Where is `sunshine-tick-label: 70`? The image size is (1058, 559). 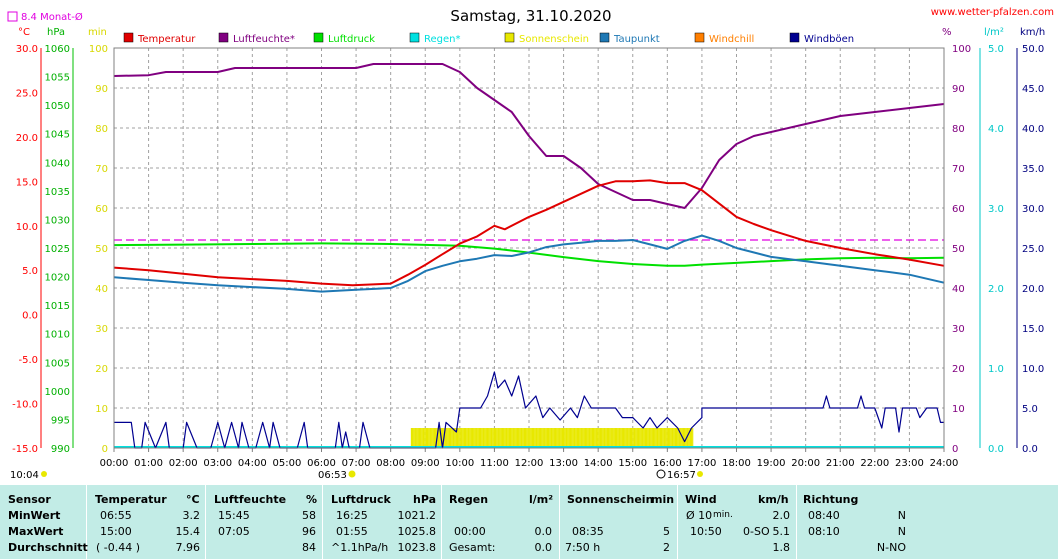 sunshine-tick-label: 70 is located at coordinates (101, 169).